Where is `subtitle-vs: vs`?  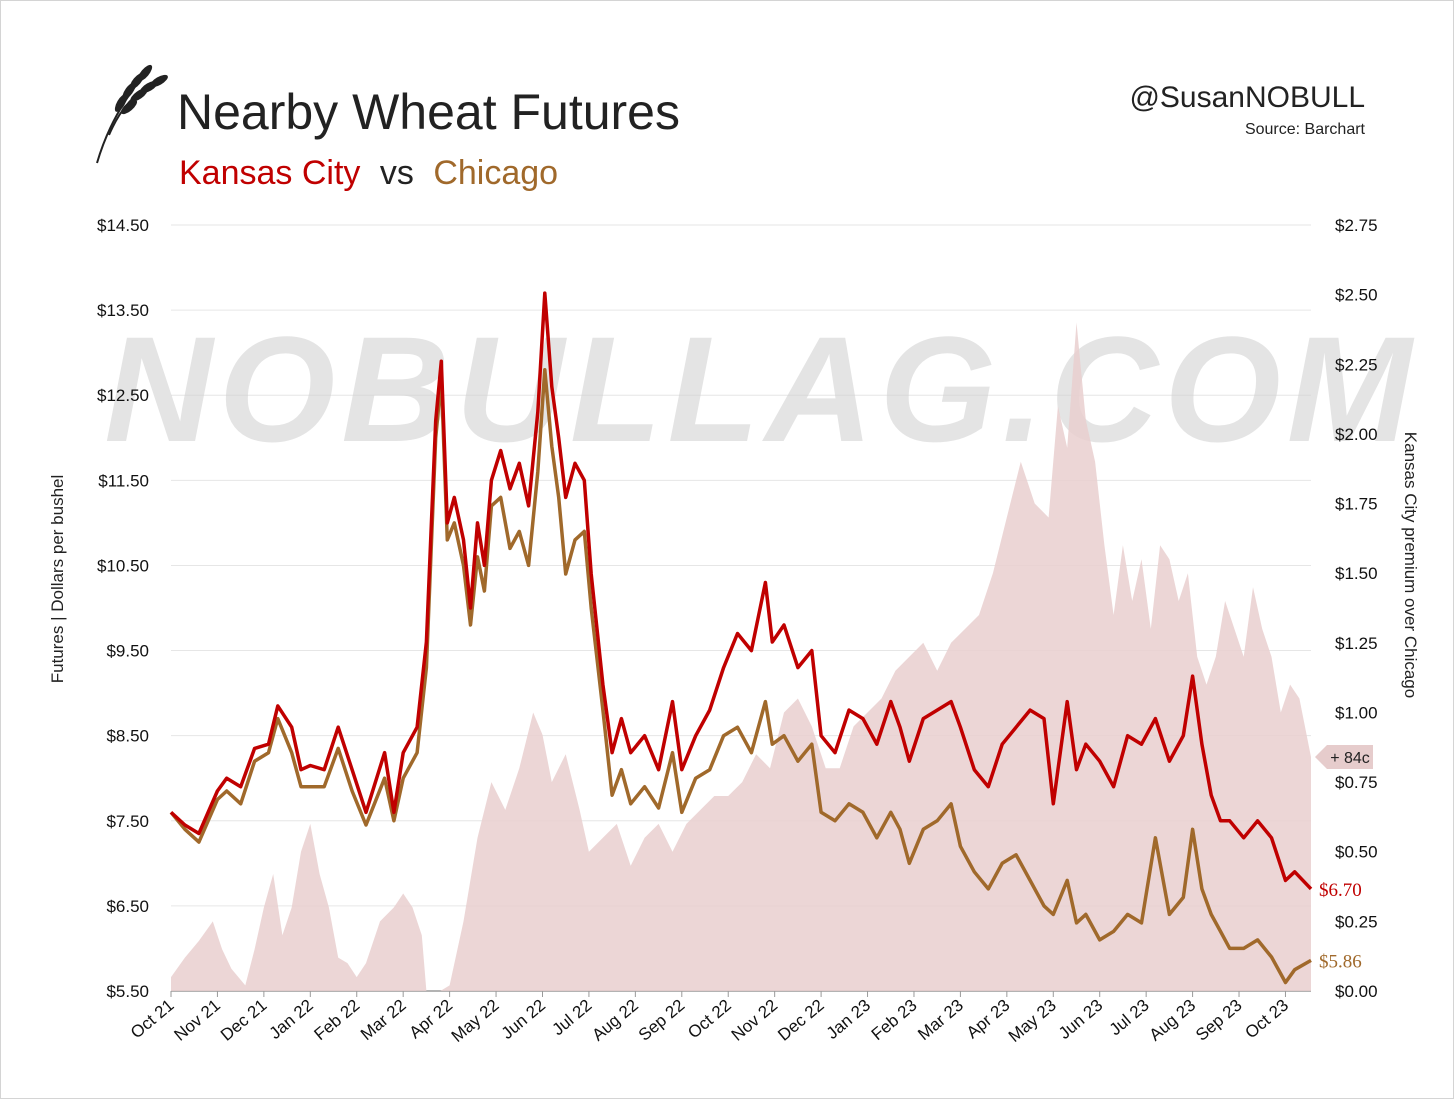 subtitle-vs: vs is located at coordinates (397, 173).